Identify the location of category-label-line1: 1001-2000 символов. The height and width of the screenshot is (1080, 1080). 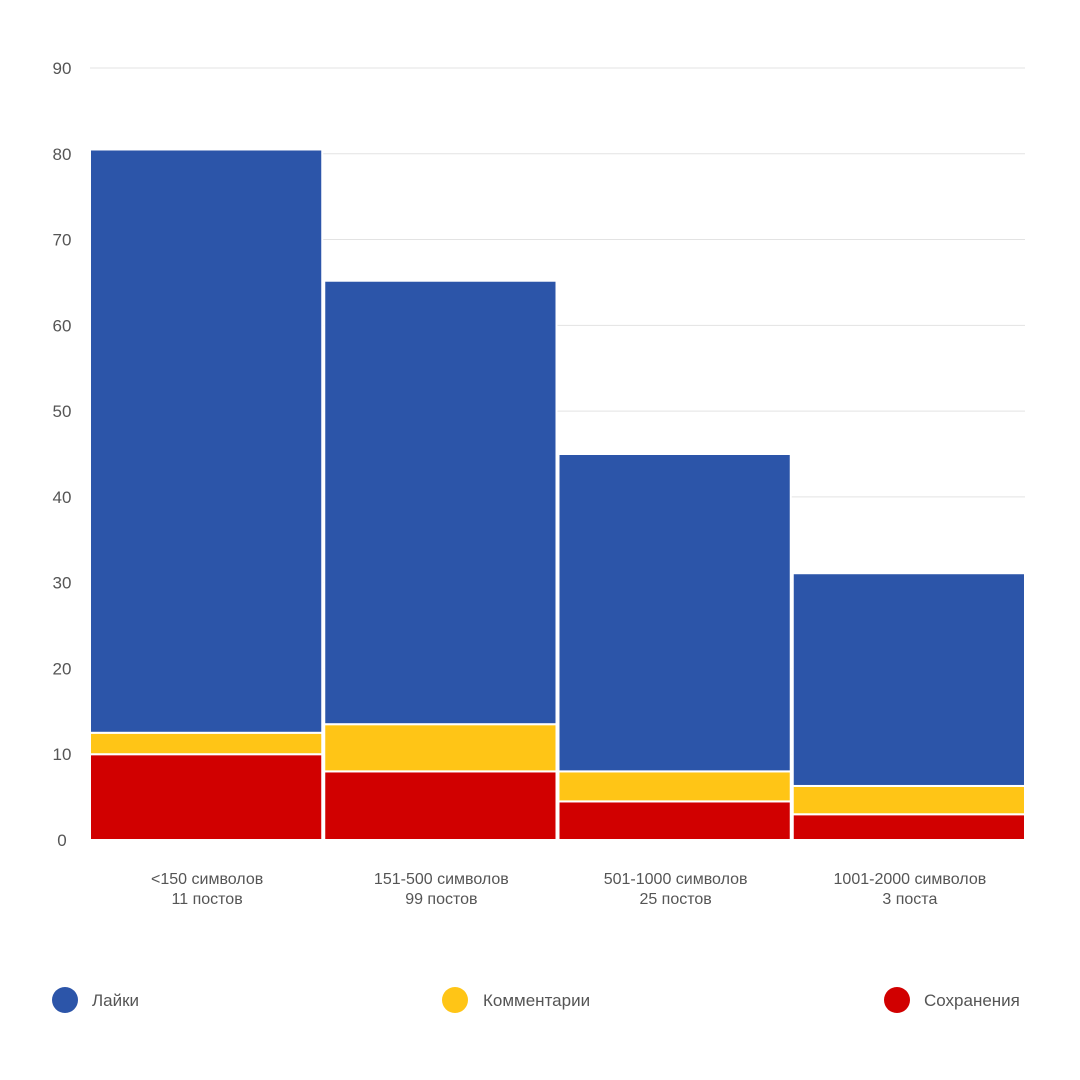
(910, 879).